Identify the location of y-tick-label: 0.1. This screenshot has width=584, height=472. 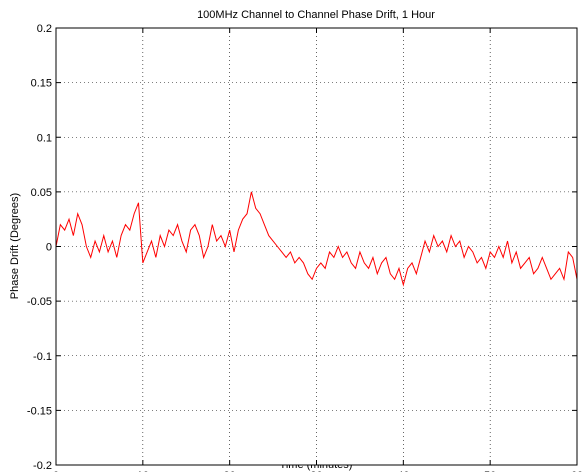
(44, 138).